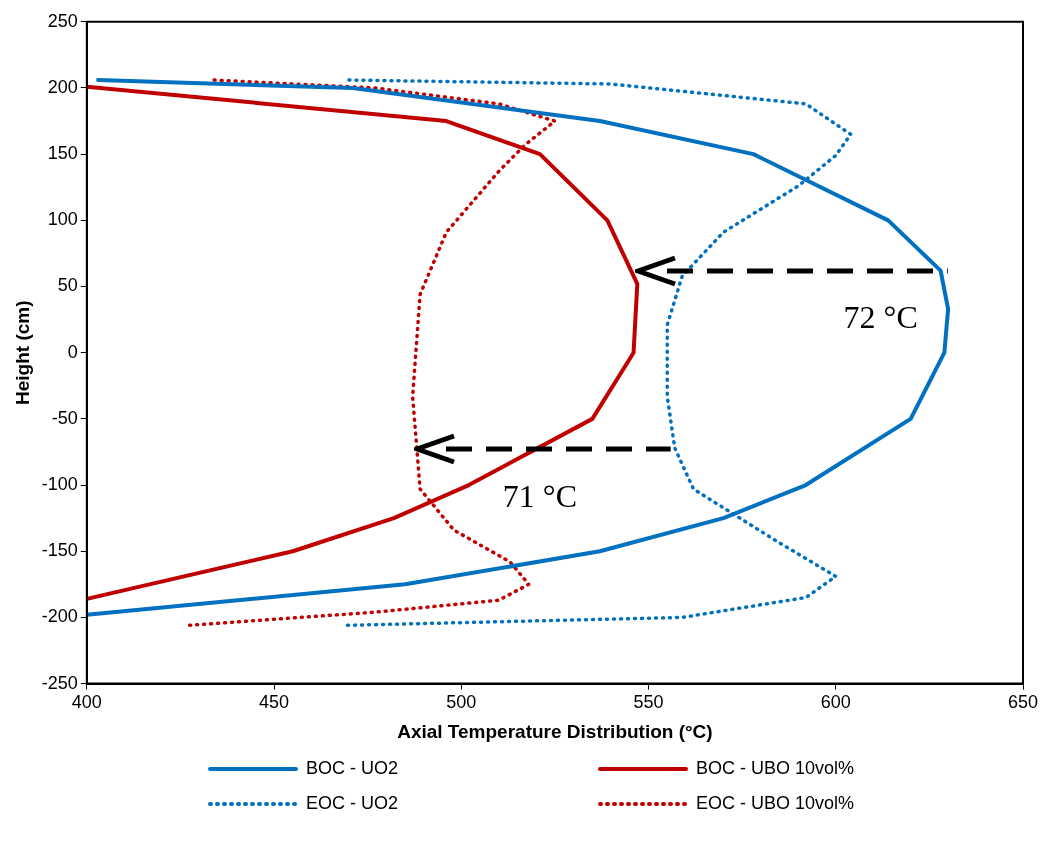 The image size is (1057, 841). I want to click on annotation: 71 °C, so click(539, 496).